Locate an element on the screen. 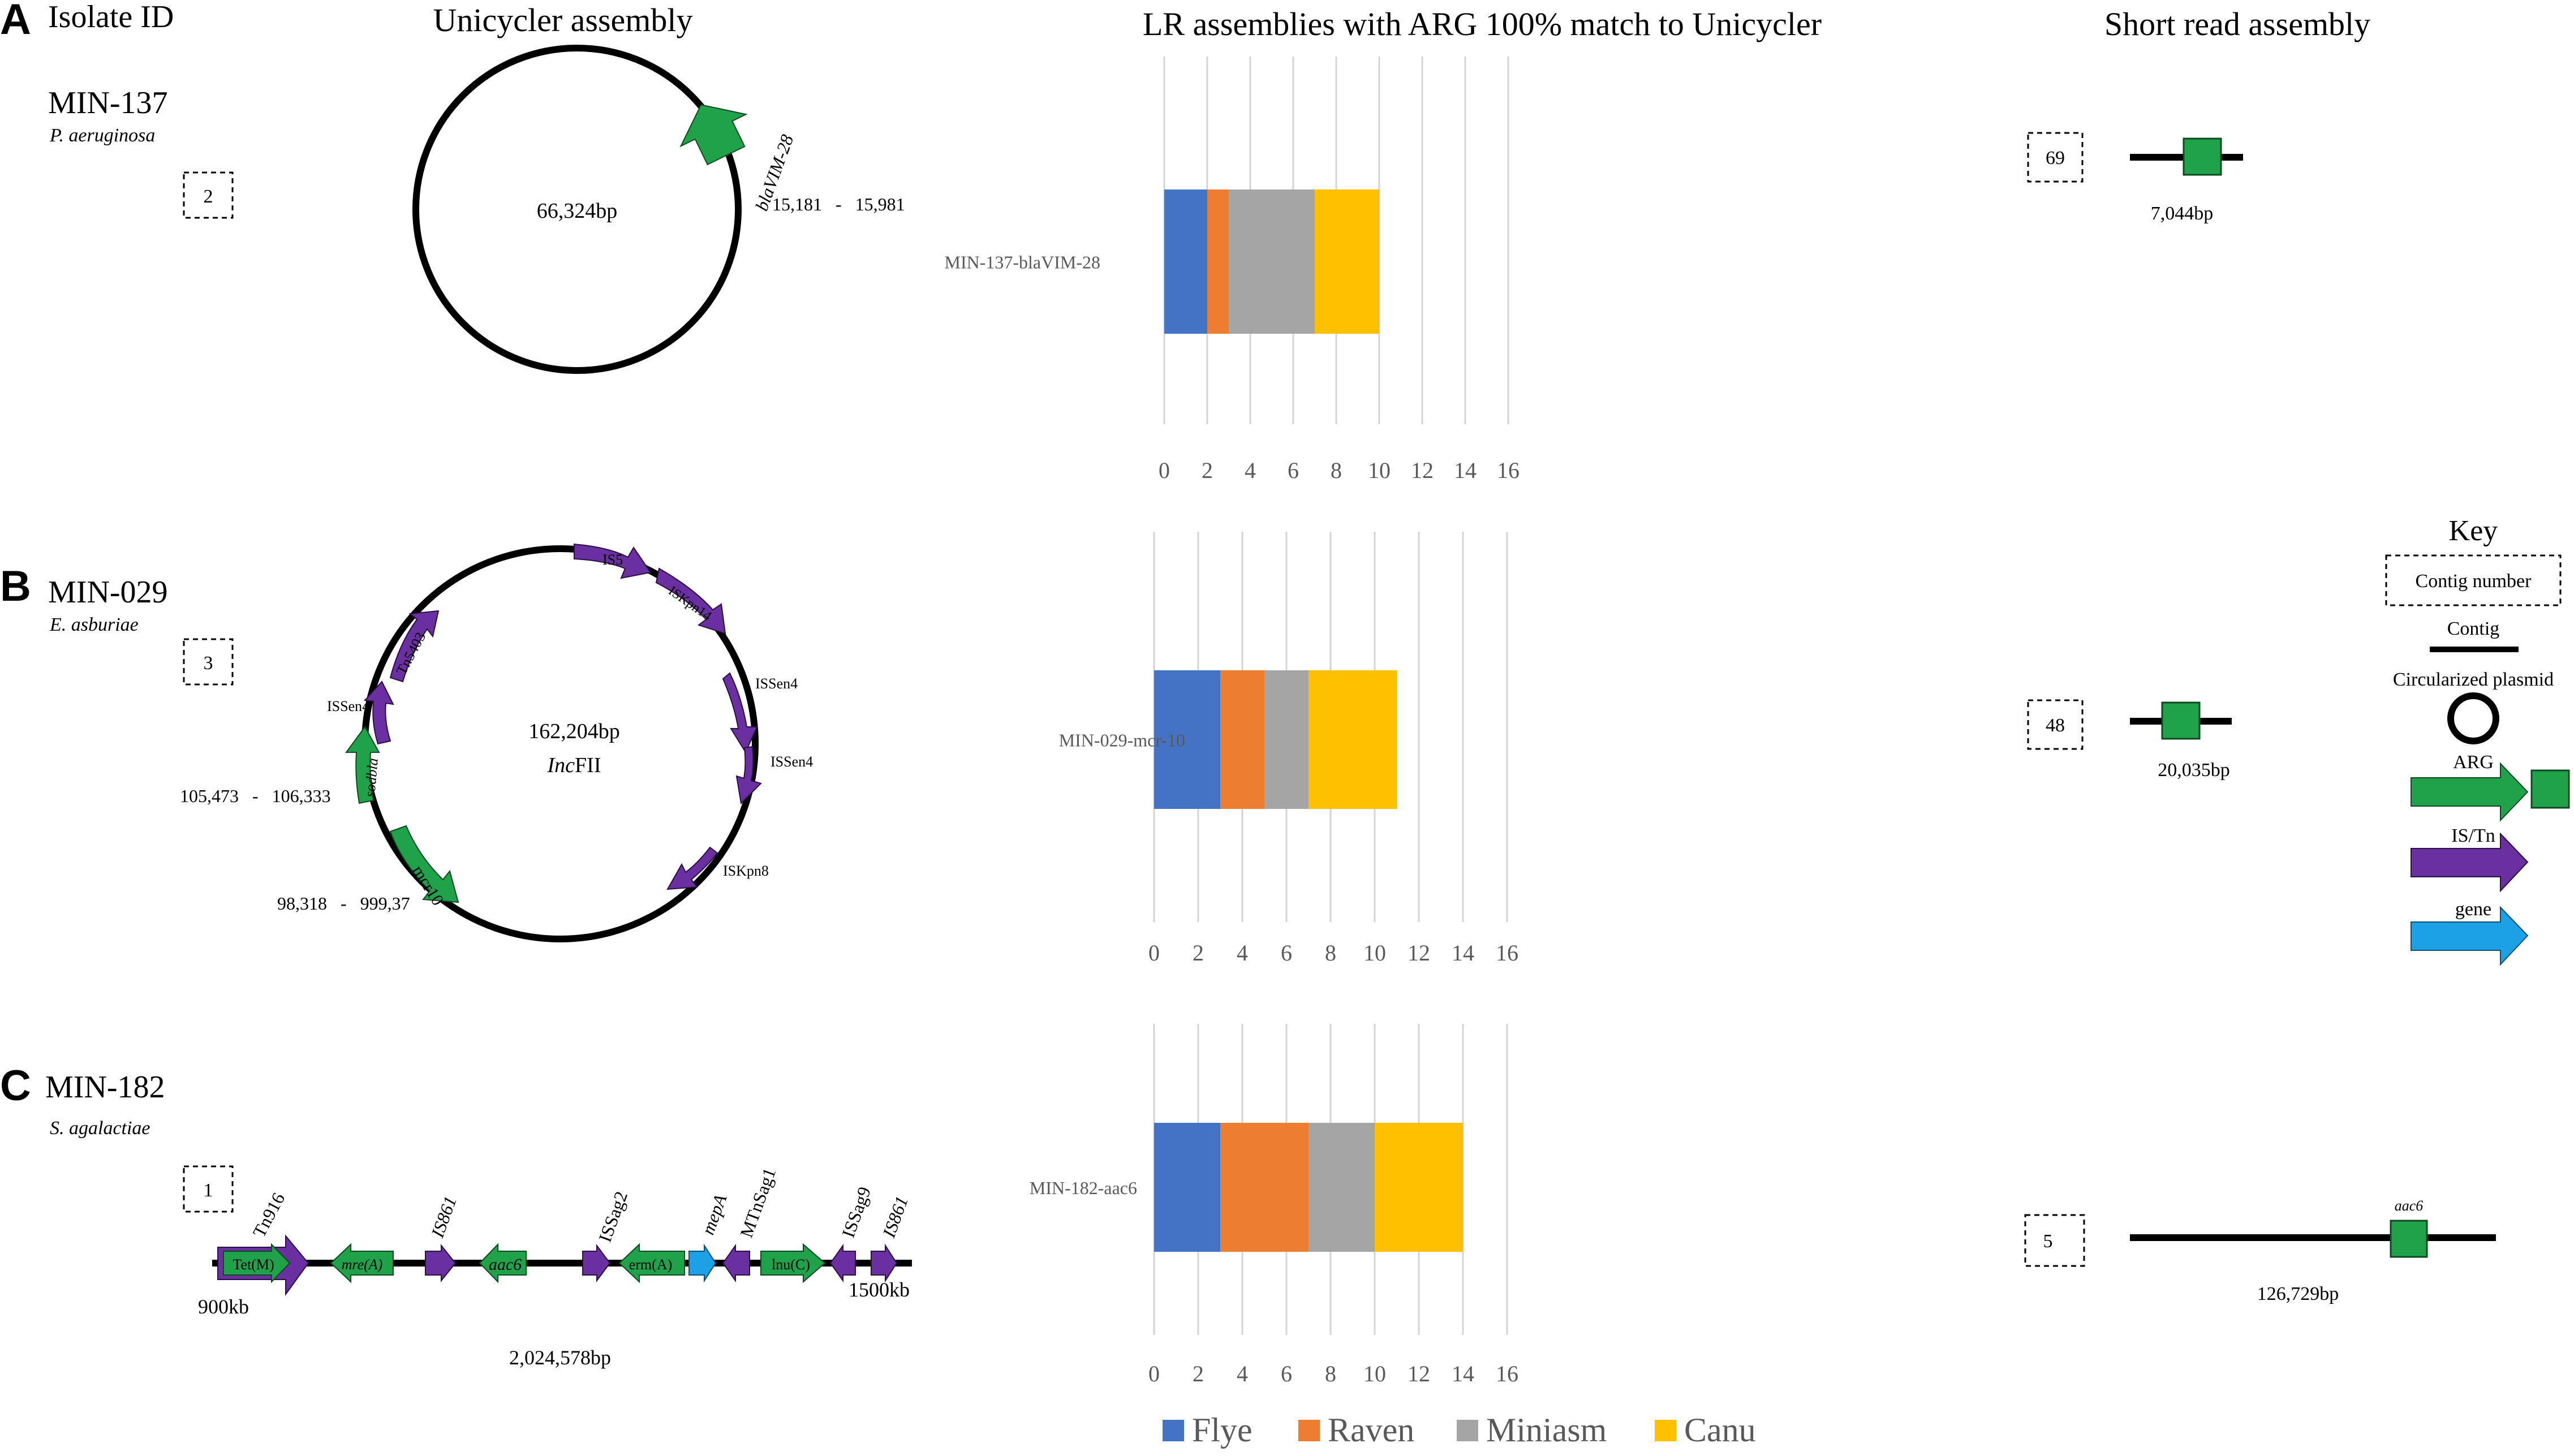 This screenshot has height=1456, width=2574. header-unicycler: Unicycler assembly is located at coordinates (562, 20).